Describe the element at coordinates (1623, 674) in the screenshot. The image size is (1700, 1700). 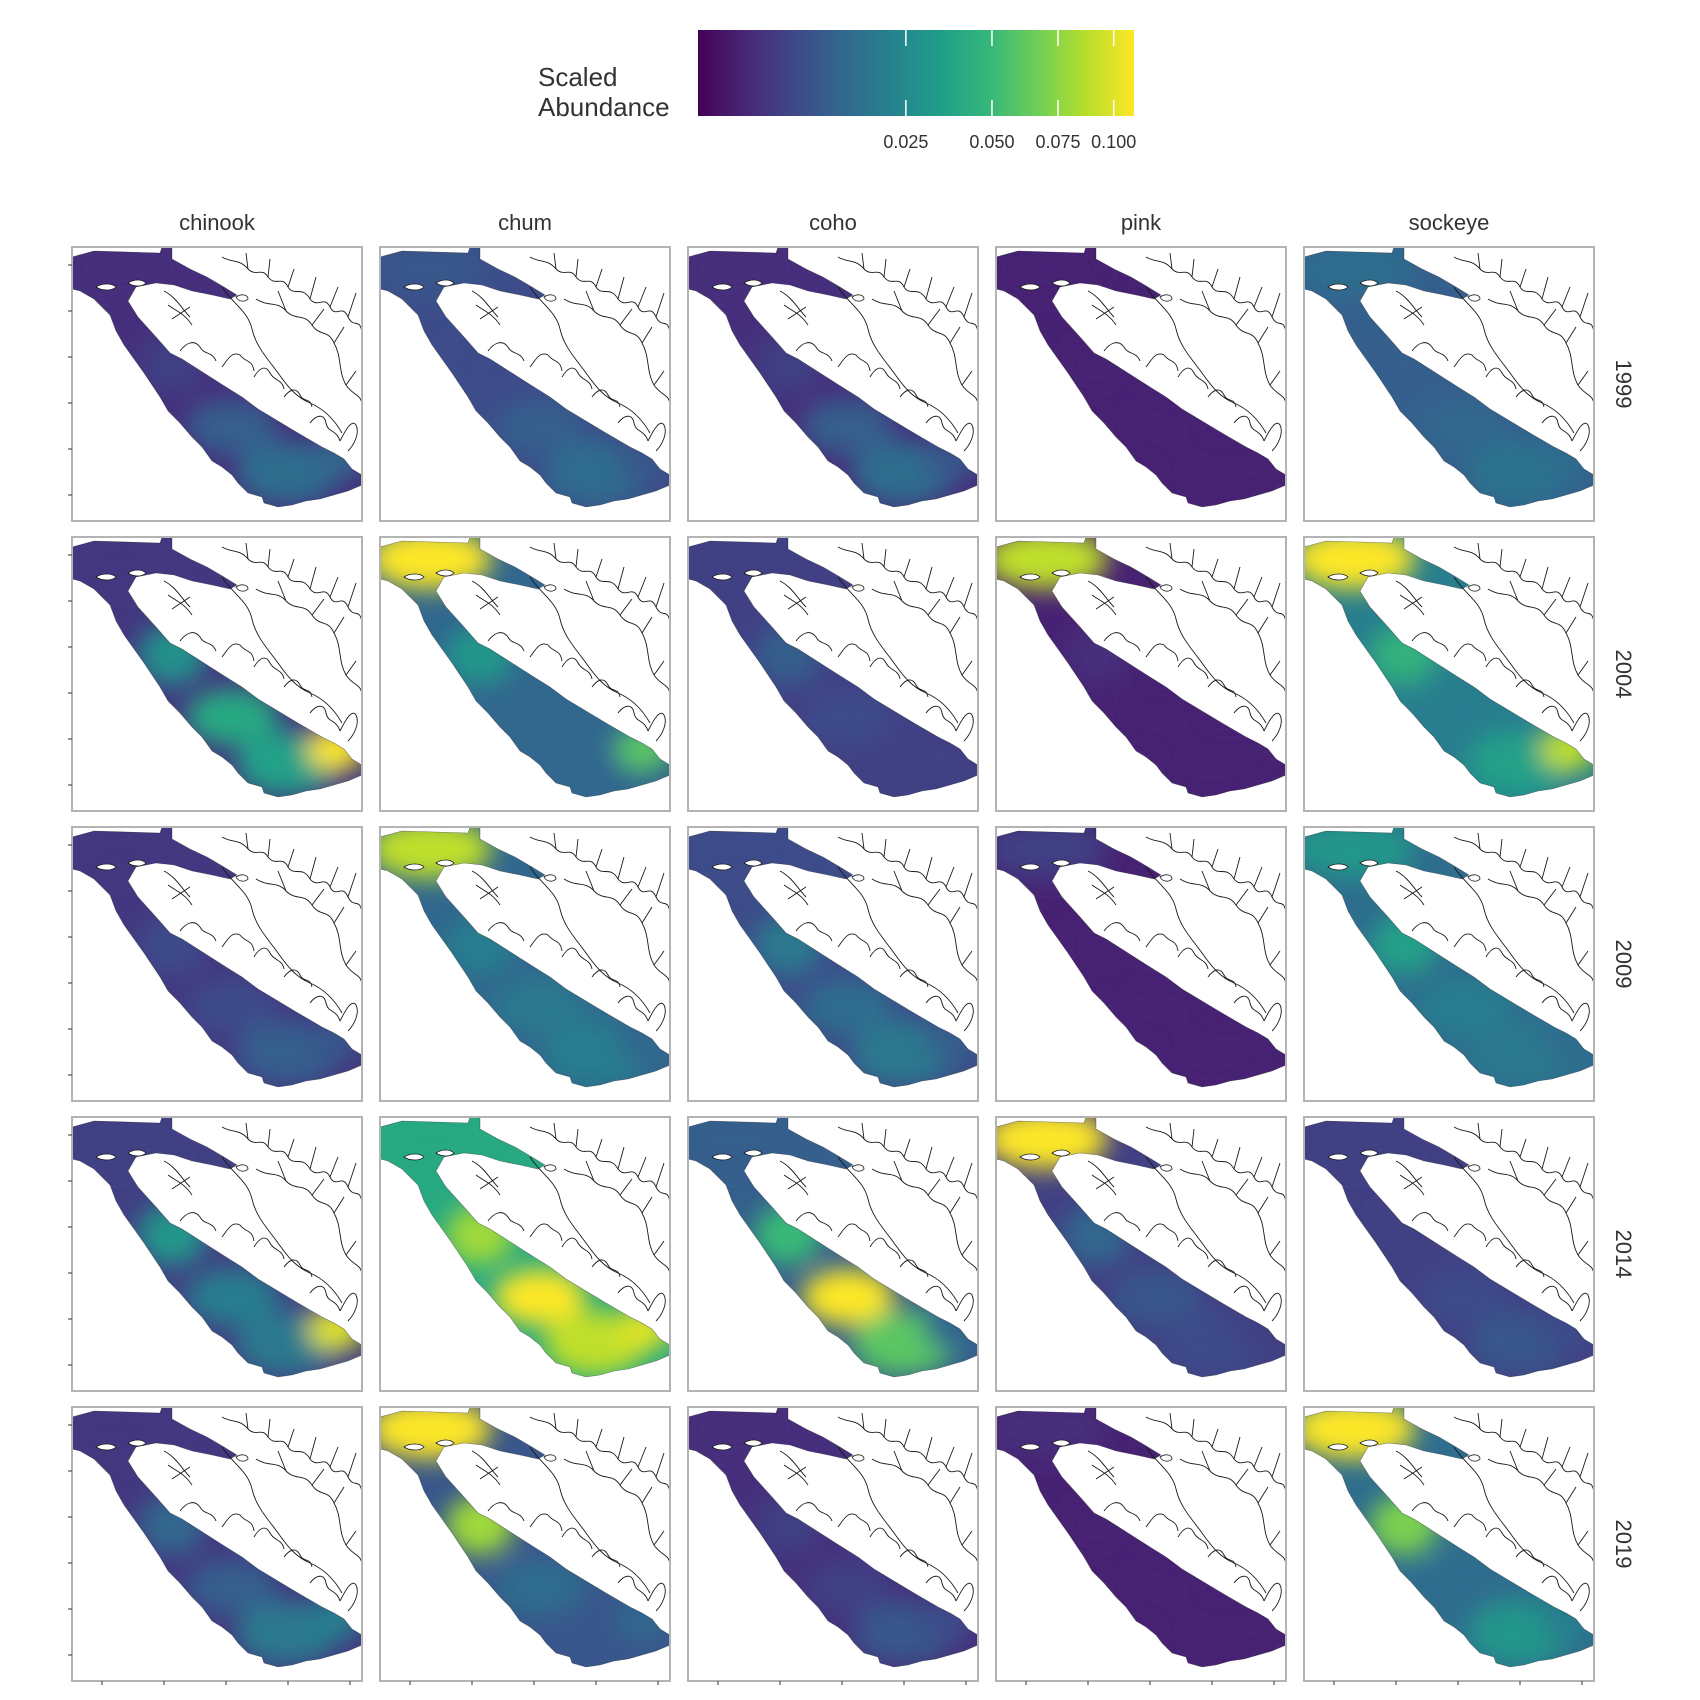
I see `facet-row-label-2004: 2004` at that location.